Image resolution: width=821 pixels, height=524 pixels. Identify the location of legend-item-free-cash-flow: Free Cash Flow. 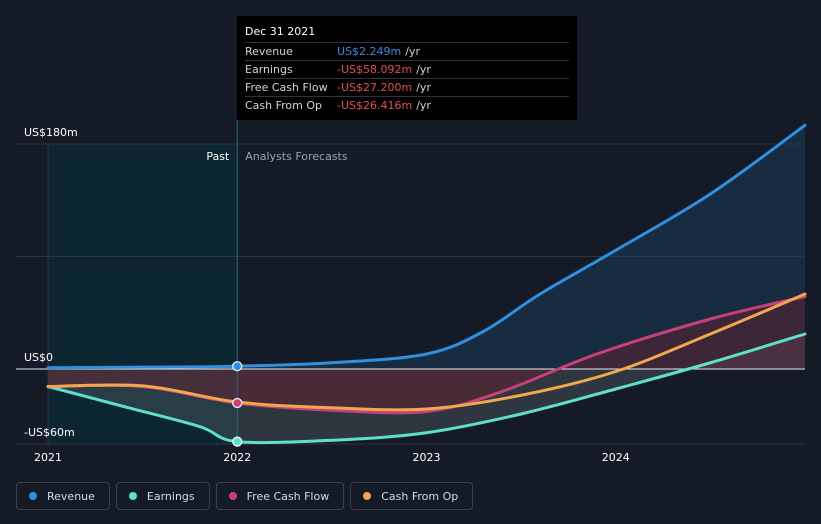
(280, 496).